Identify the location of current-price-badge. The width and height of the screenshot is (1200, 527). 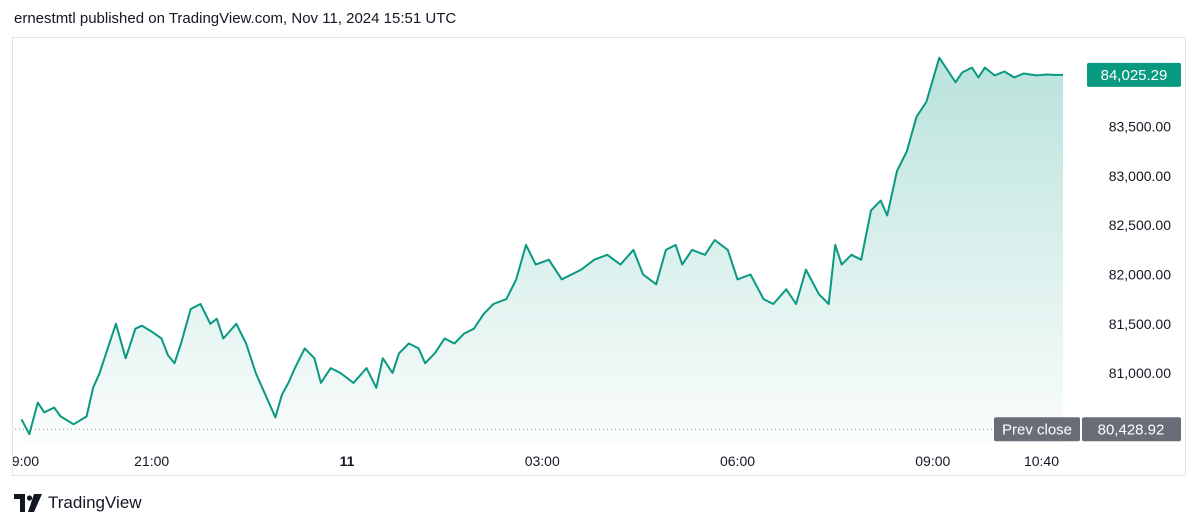
(1134, 74).